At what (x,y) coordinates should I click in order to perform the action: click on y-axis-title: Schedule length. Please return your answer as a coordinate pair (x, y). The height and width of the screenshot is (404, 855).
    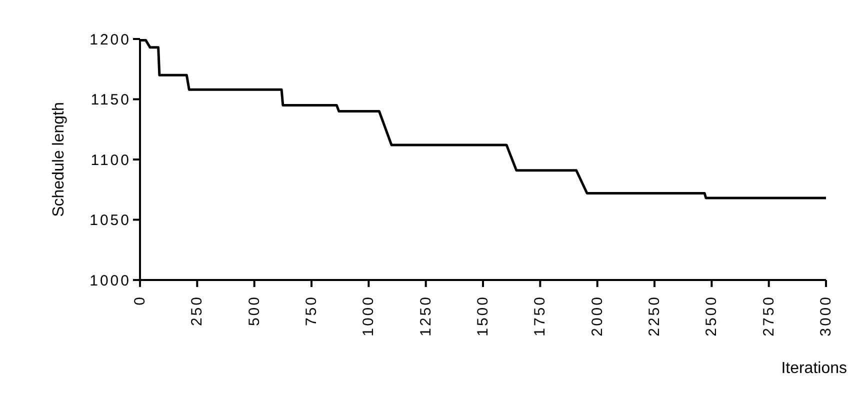
    Looking at the image, I should click on (59, 159).